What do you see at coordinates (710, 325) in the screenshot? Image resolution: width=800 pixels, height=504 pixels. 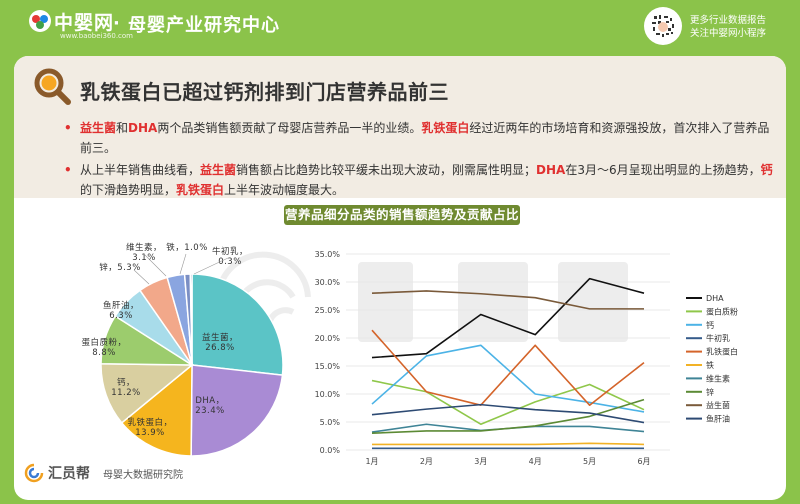 I see `legend-label: 钙` at bounding box center [710, 325].